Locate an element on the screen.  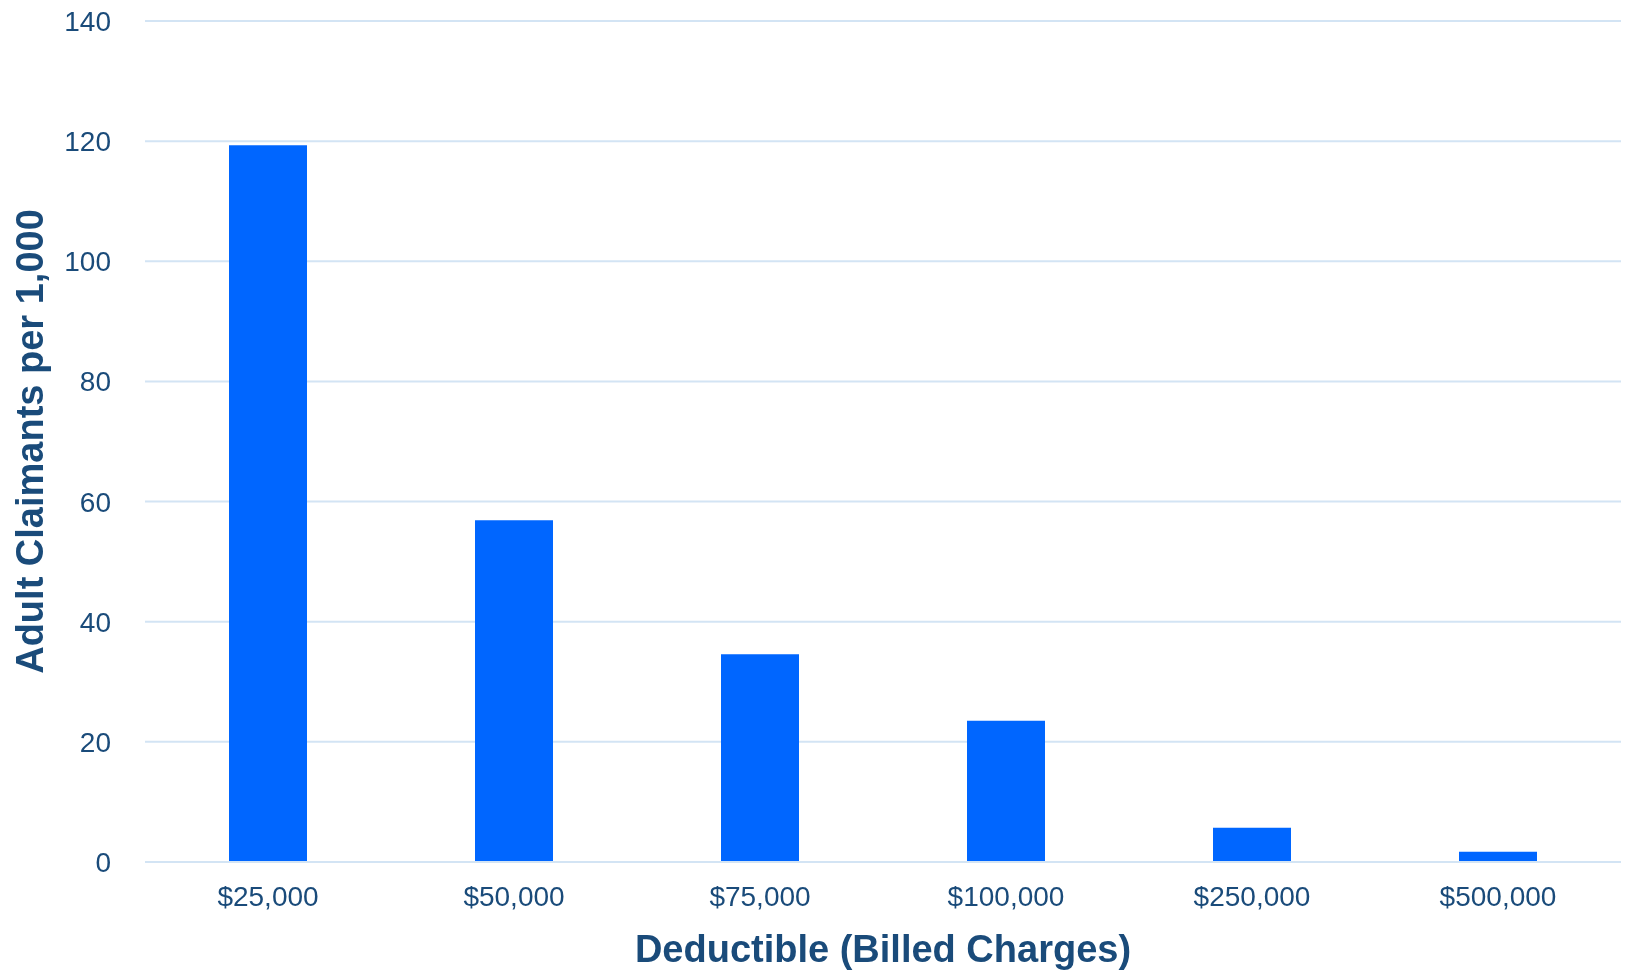
x-tick-label: $500,000 is located at coordinates (1498, 896).